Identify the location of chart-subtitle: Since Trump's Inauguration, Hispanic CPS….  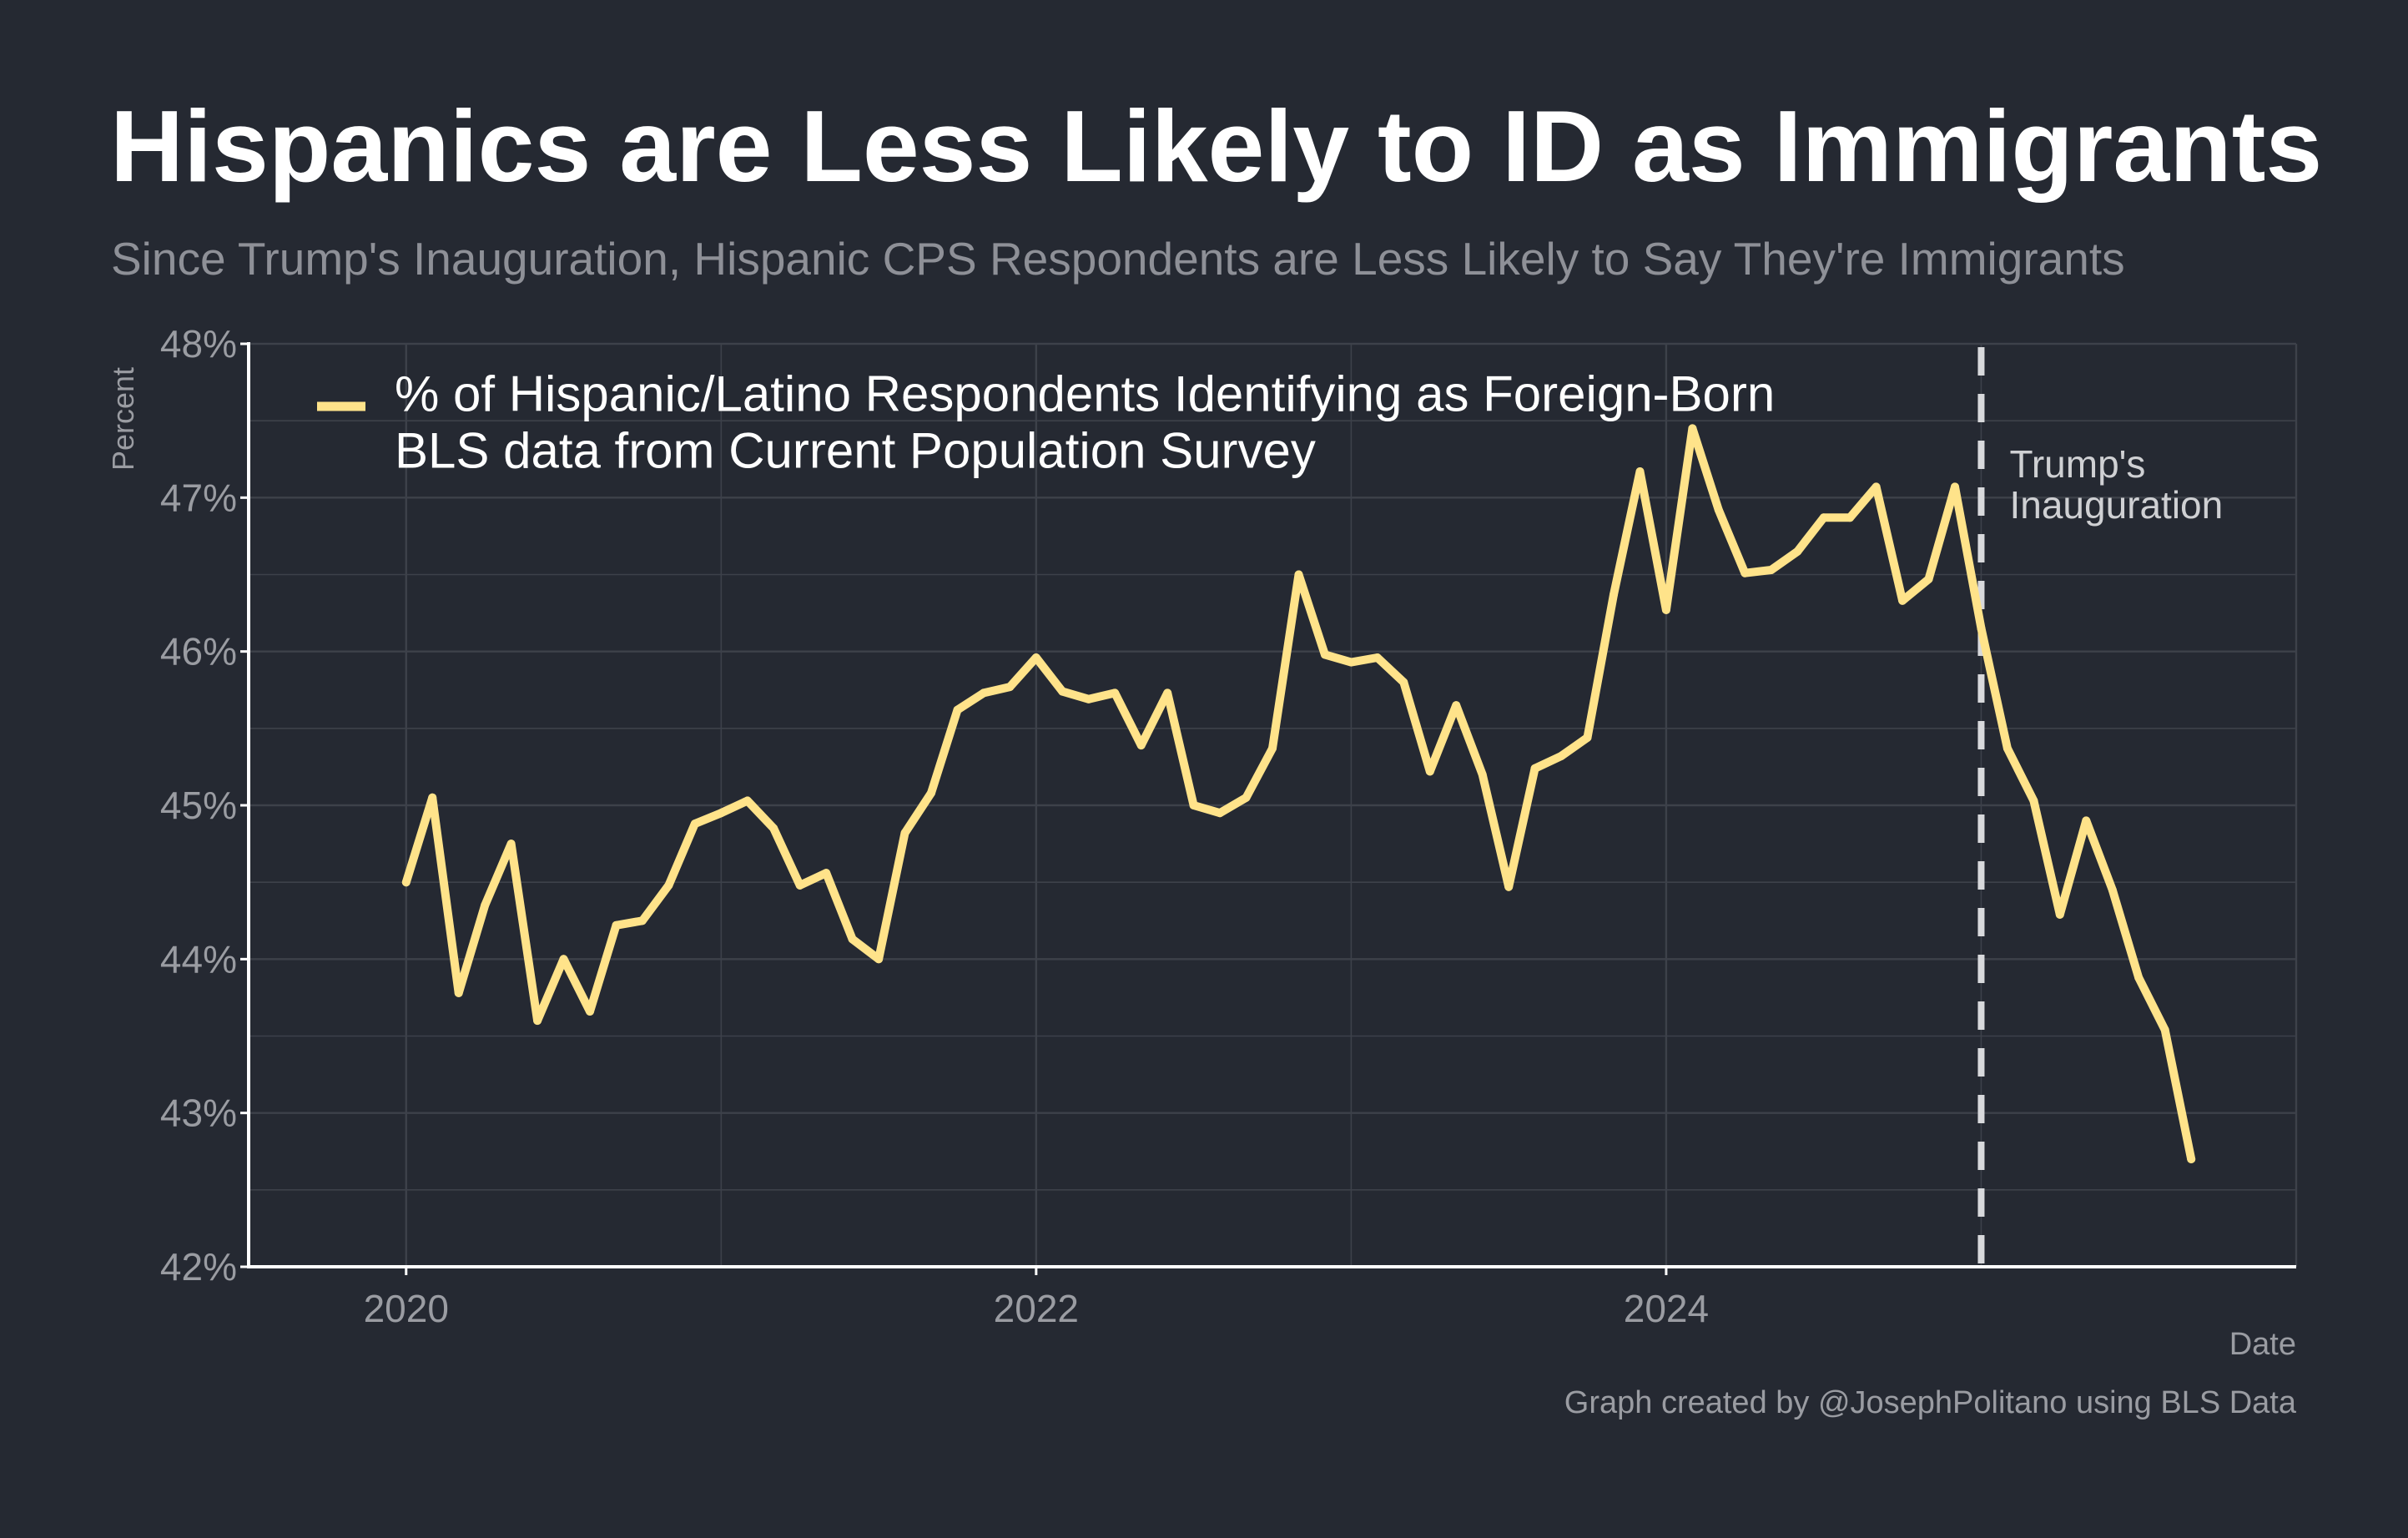
(1118, 259).